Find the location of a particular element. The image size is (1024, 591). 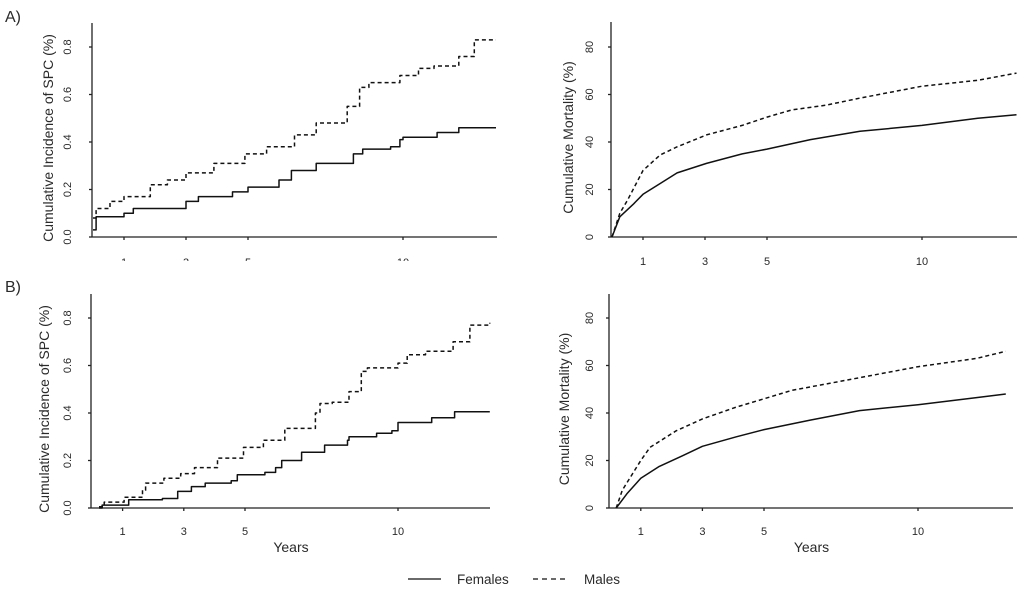

legend: Females Males is located at coordinates (514, 579).